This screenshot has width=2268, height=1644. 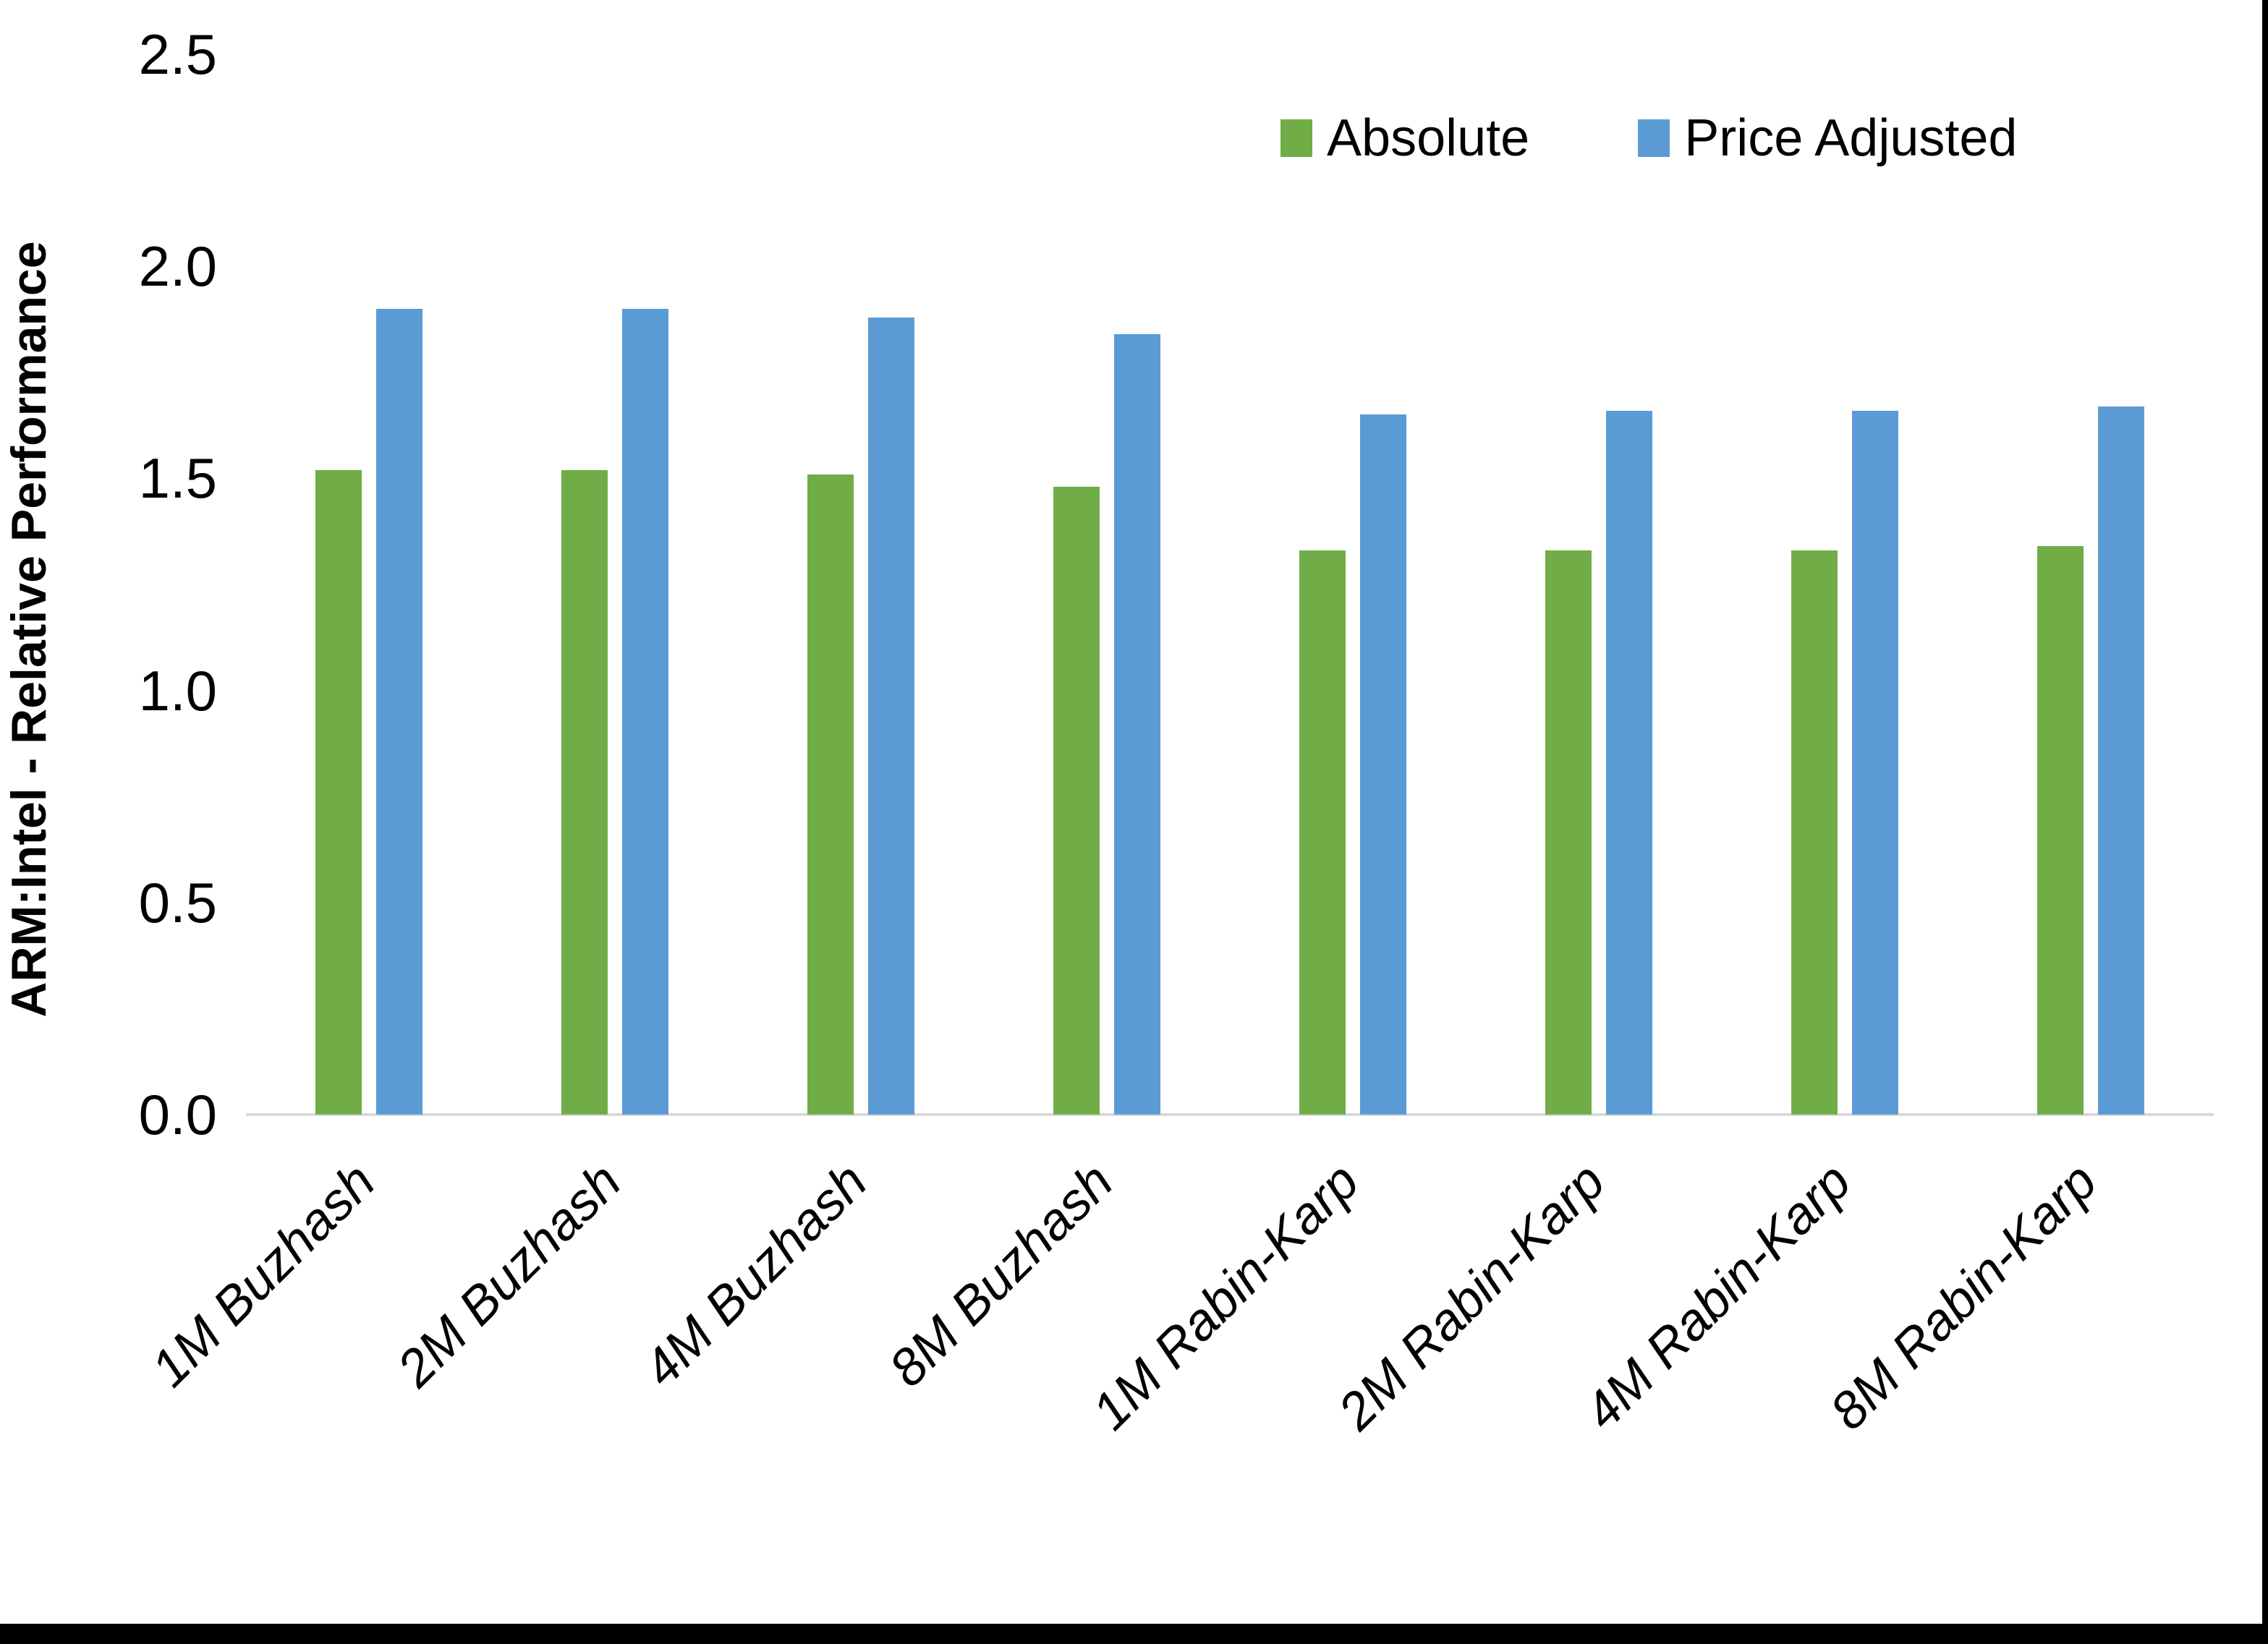 What do you see at coordinates (177, 478) in the screenshot?
I see `y-tick-label: 1.5` at bounding box center [177, 478].